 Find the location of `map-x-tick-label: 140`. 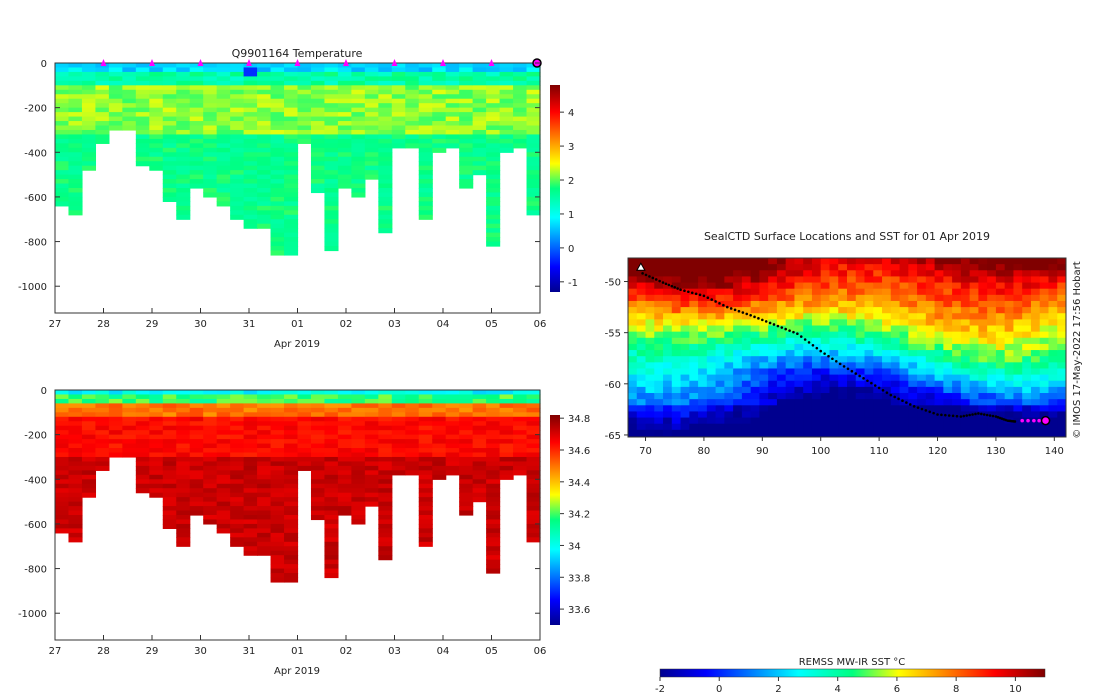

map-x-tick-label: 140 is located at coordinates (1054, 451).